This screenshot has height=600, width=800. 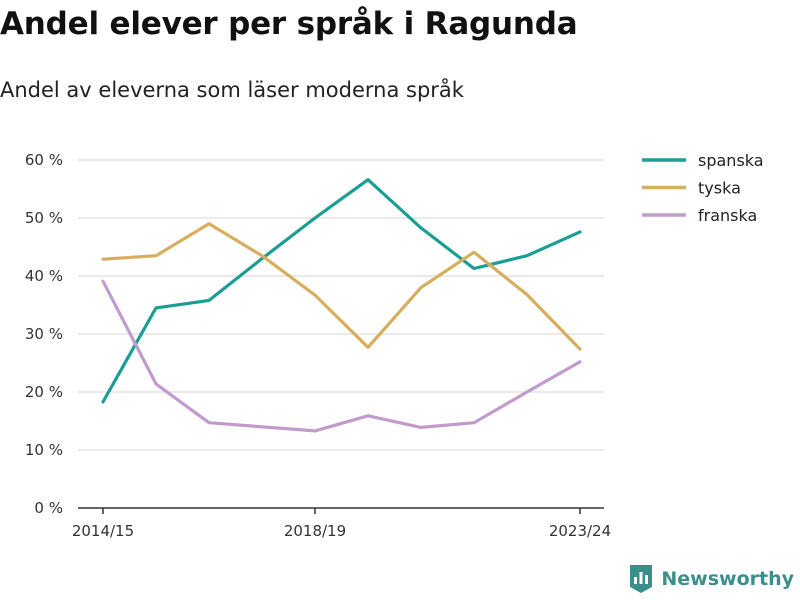 I want to click on y-tick-label: 50 %, so click(x=44, y=218).